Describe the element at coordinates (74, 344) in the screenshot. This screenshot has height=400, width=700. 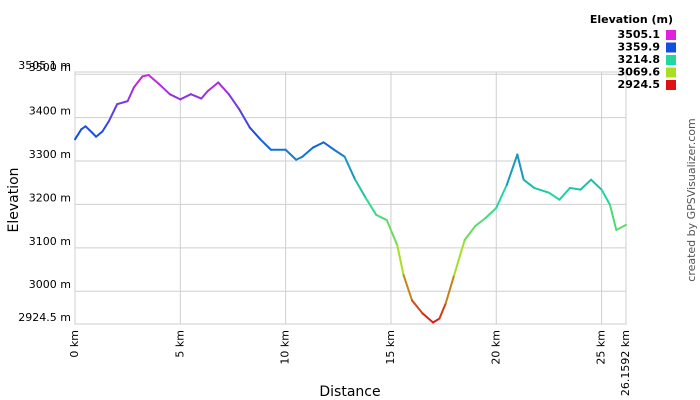
I see `x-tick-label: 0 km` at that location.